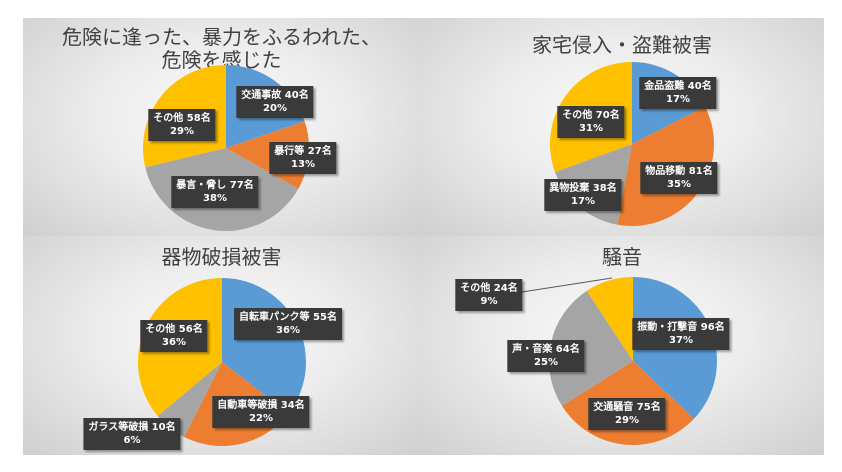 This screenshot has height=472, width=842. Describe the element at coordinates (215, 192) in the screenshot. I see `data-label: 暴言・脅し 77名 38%` at that location.